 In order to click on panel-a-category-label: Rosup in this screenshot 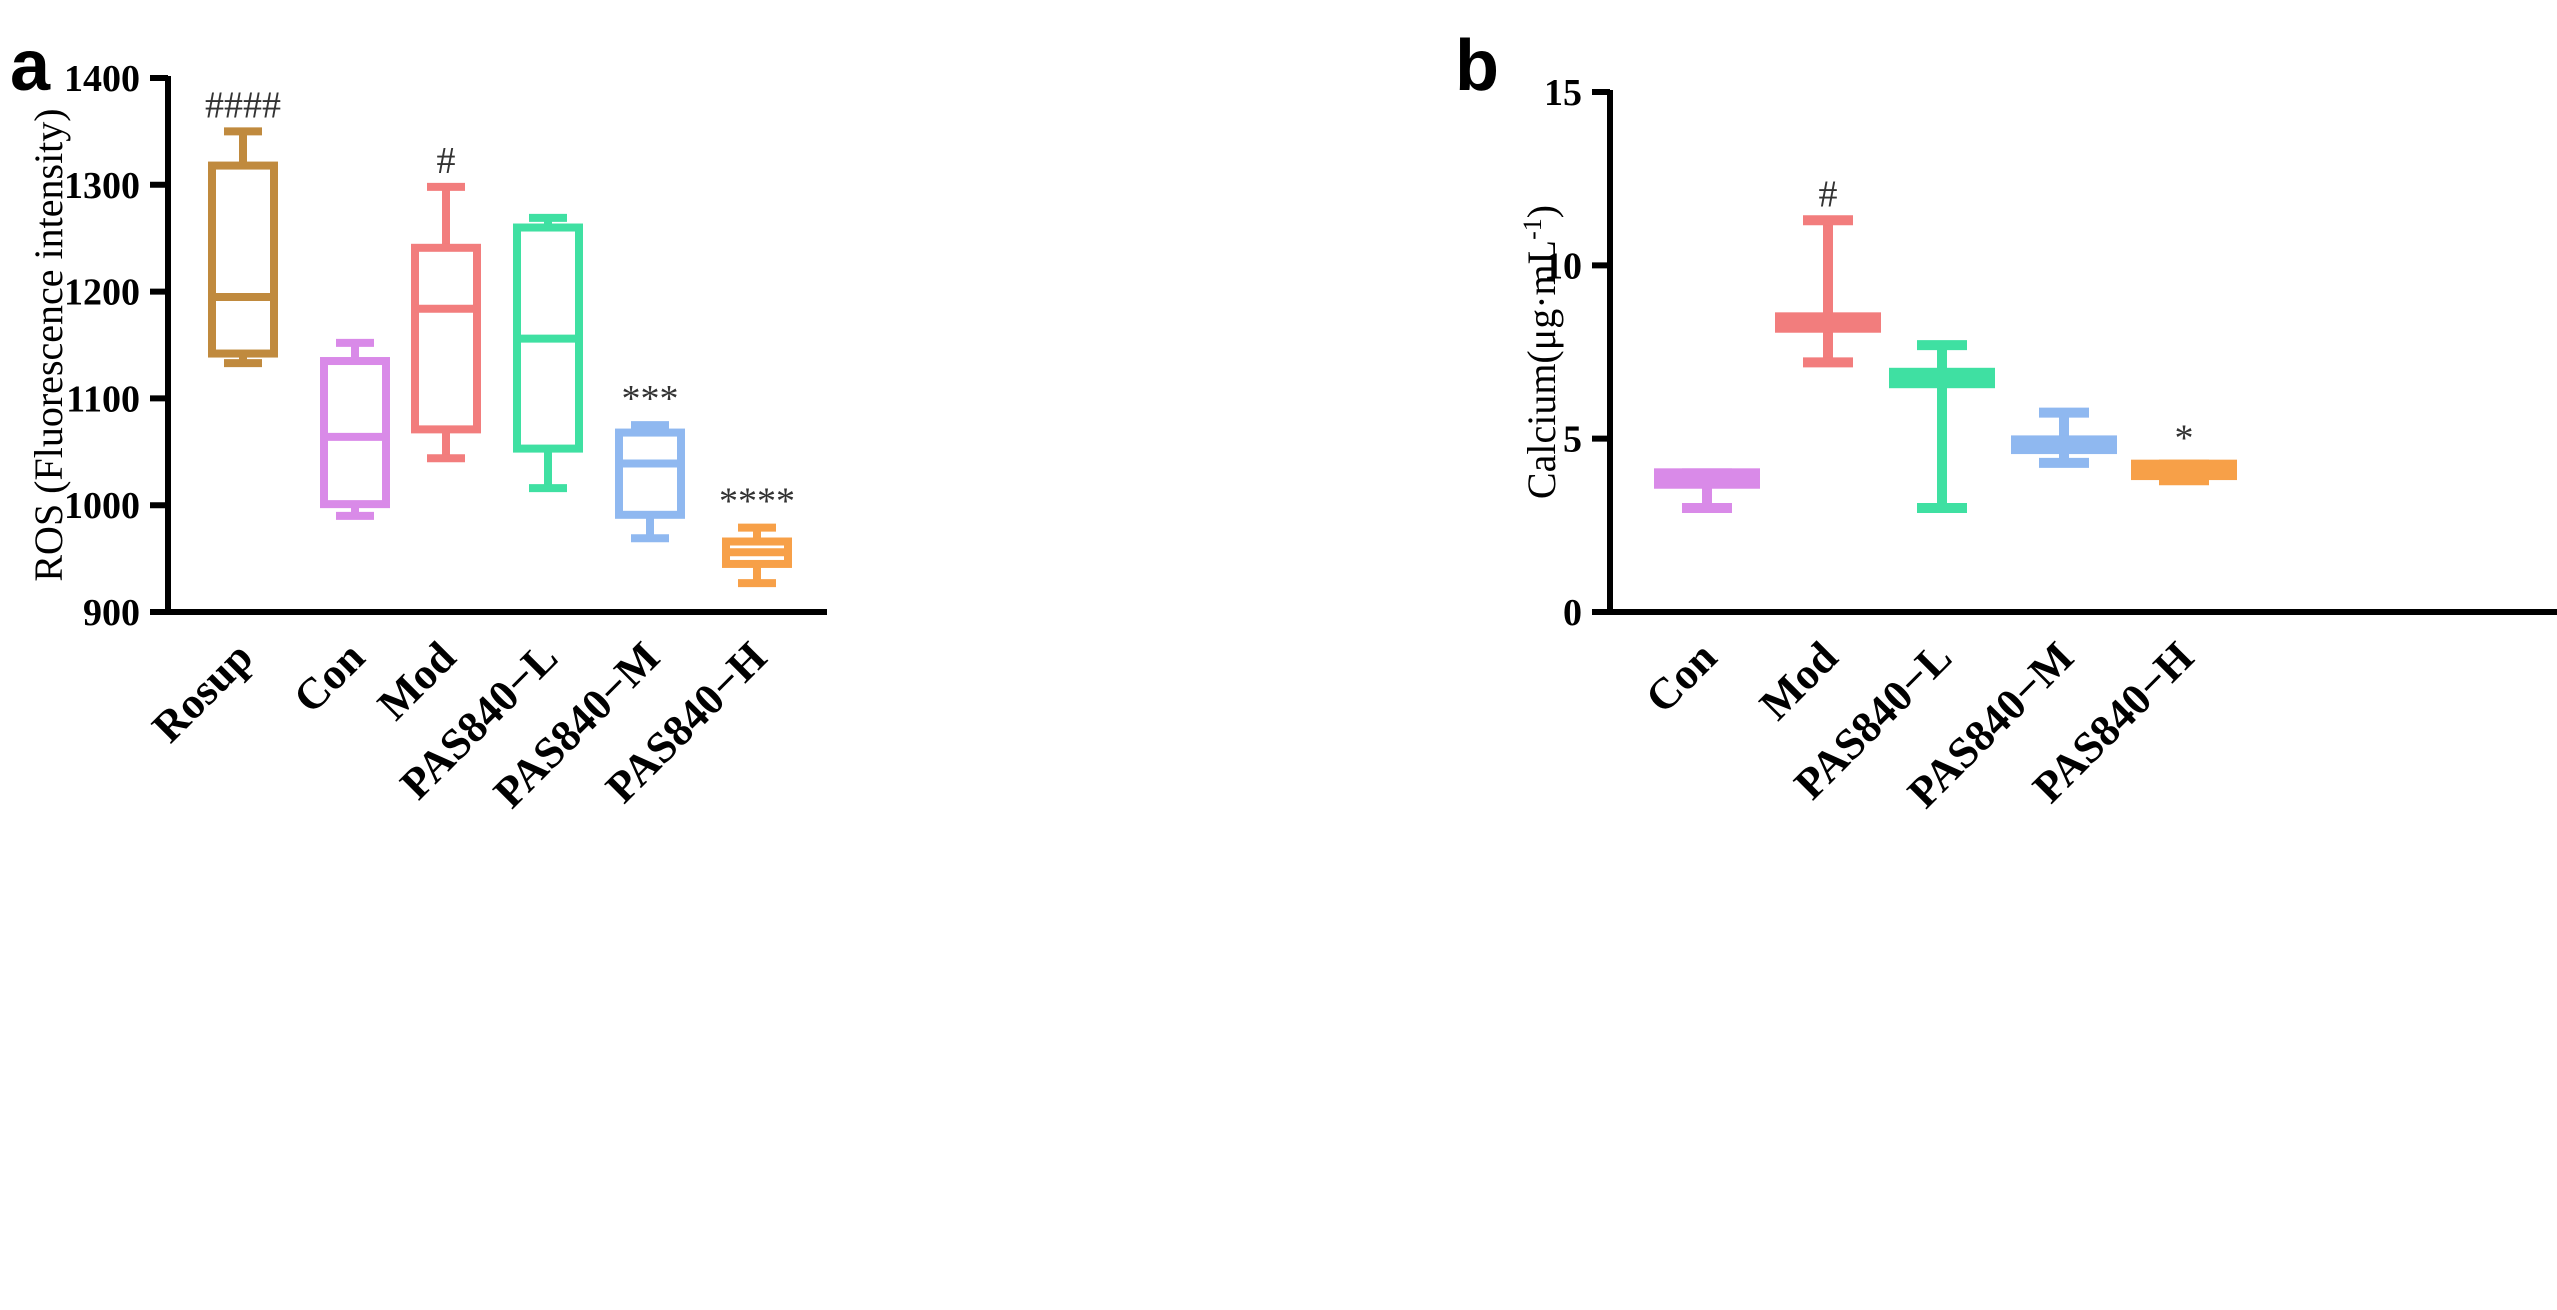, I will do `click(202, 691)`.